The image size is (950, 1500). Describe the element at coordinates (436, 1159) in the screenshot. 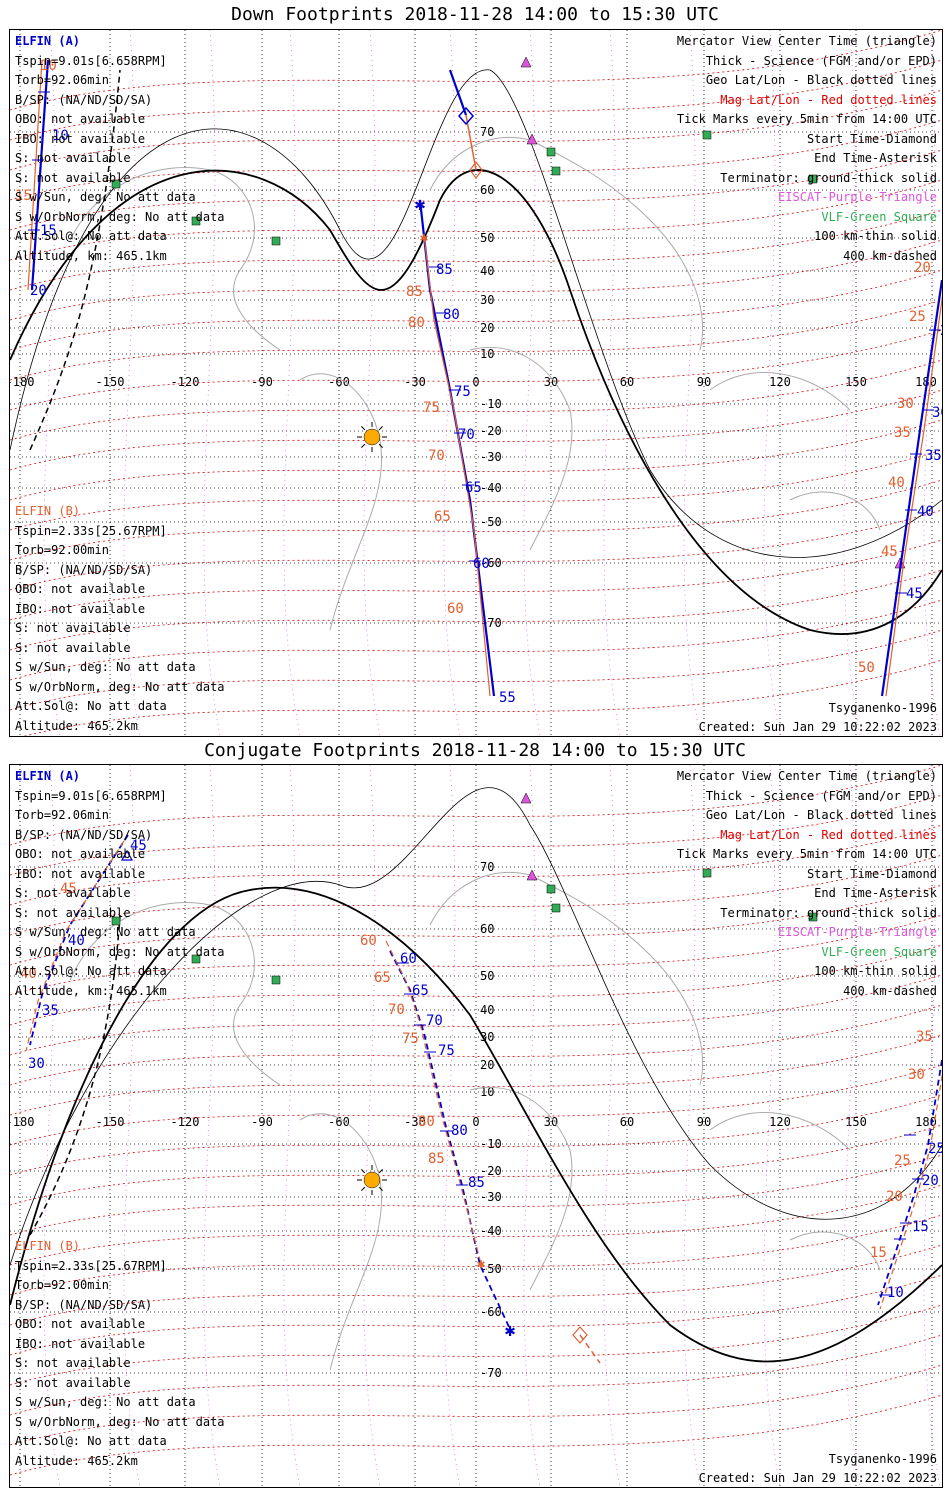

I see `elfin-b-tick-label: 85` at that location.